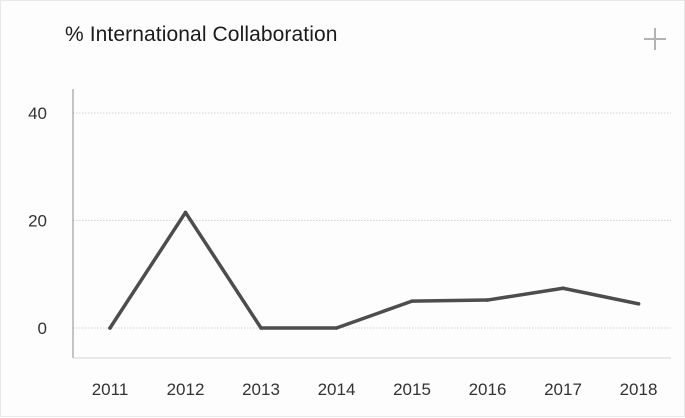  What do you see at coordinates (487, 300) in the screenshot?
I see `data-point-2016` at bounding box center [487, 300].